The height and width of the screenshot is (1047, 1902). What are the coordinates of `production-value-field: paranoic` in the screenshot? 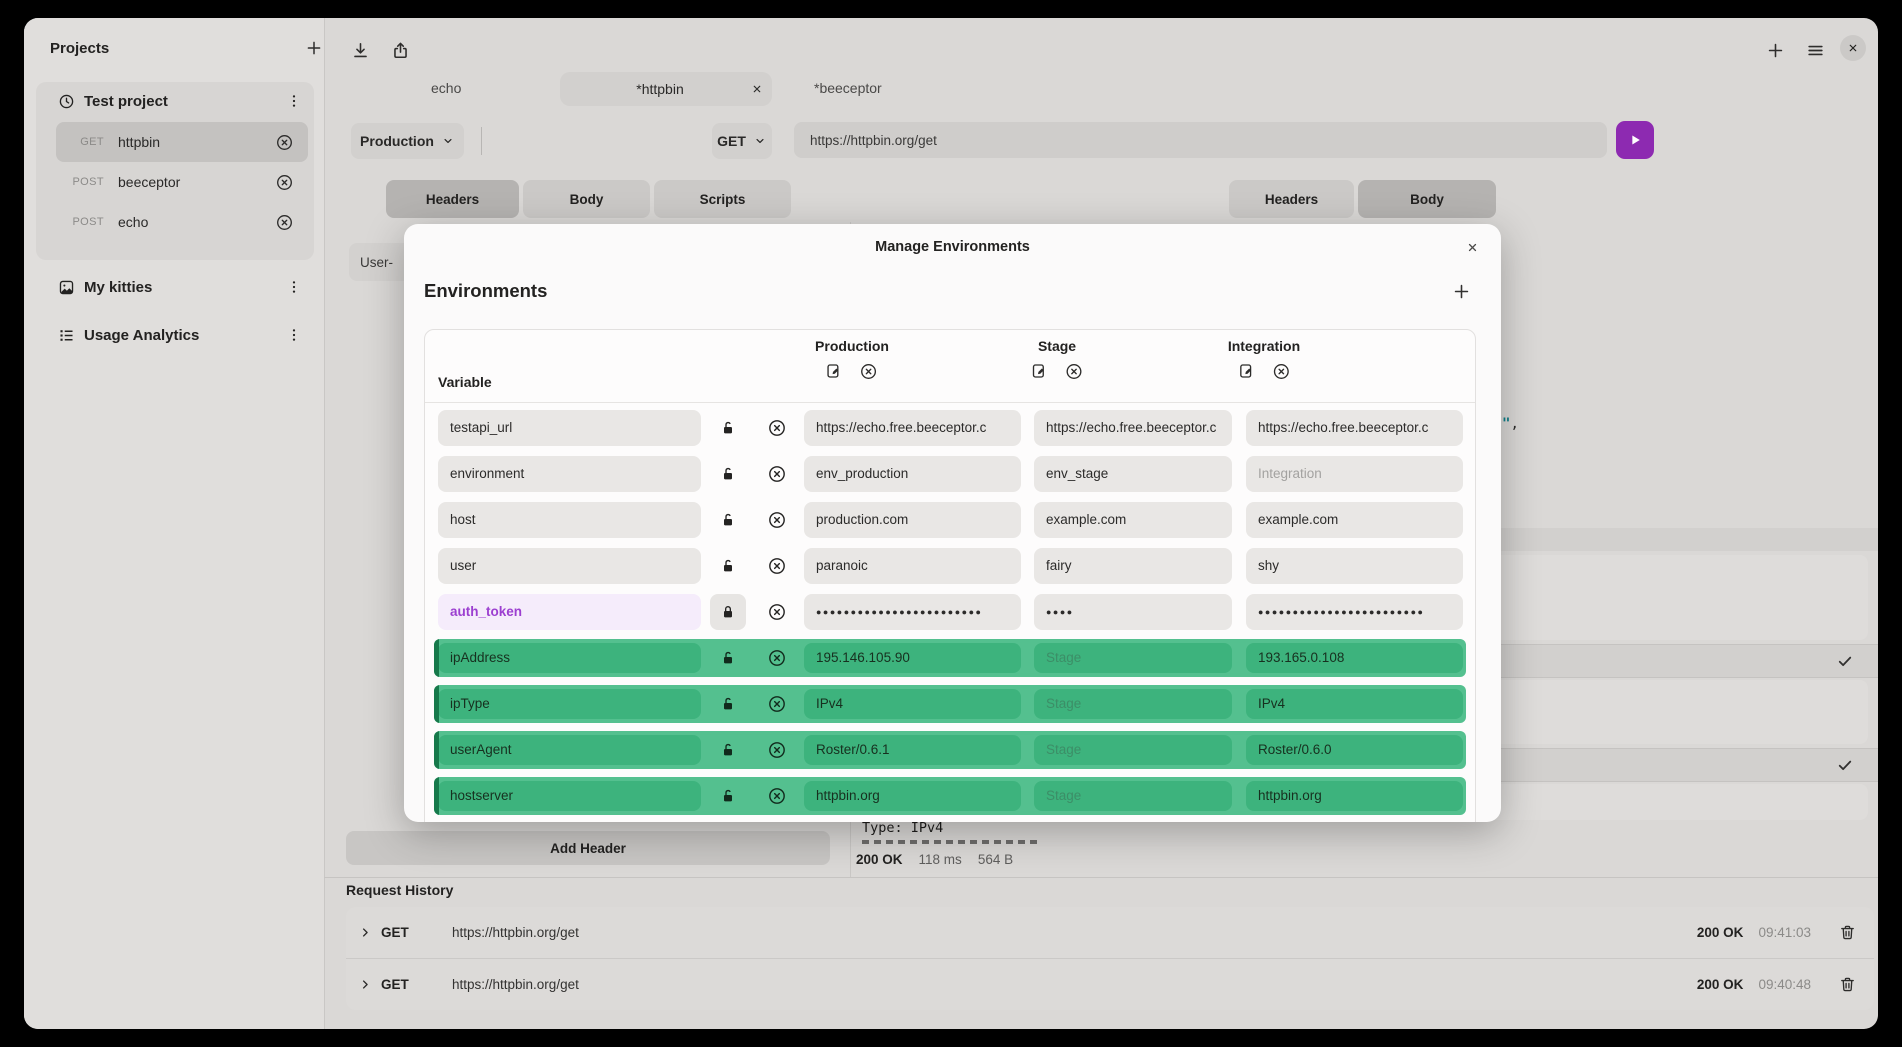 It's located at (912, 566).